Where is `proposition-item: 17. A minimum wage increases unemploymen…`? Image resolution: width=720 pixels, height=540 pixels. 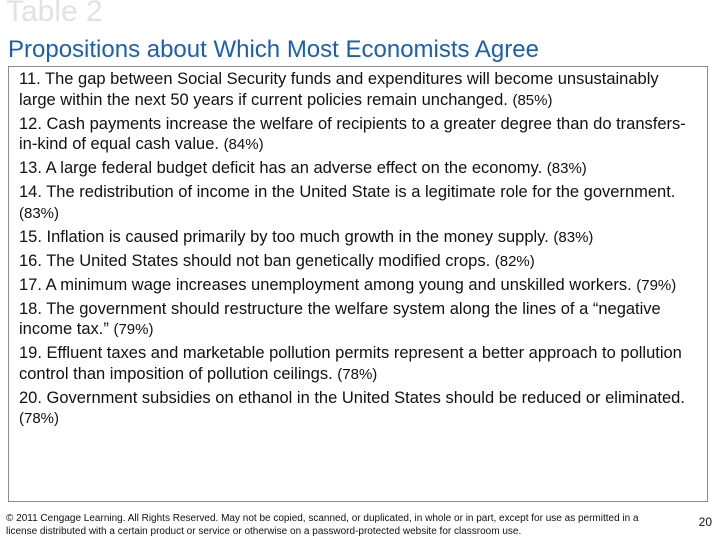
proposition-item: 17. A minimum wage increases unemploymen… is located at coordinates (358, 286).